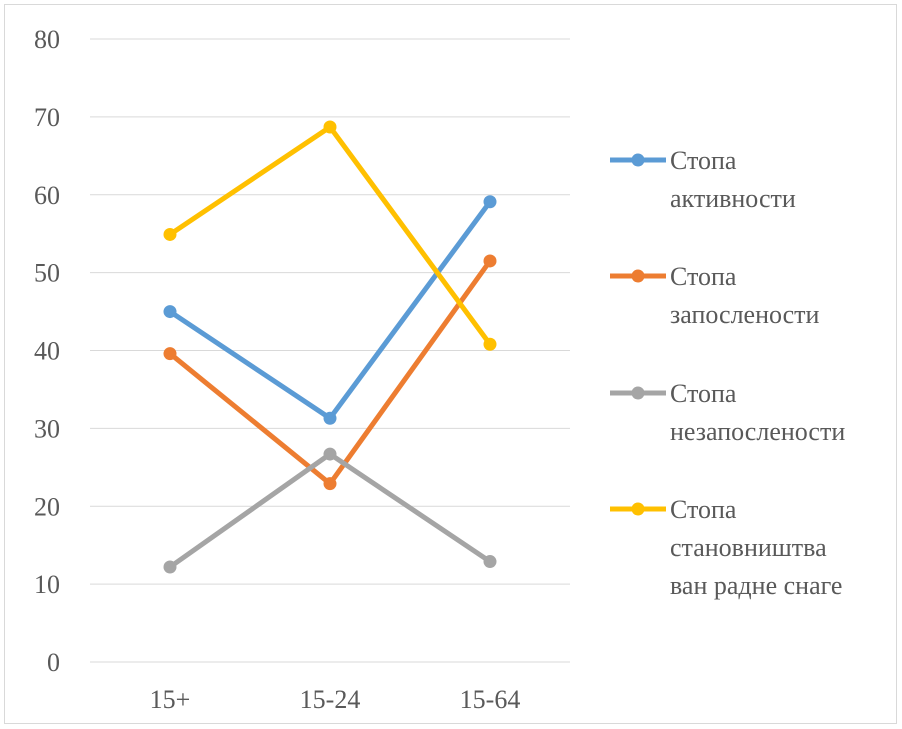 This screenshot has height=729, width=902. Describe the element at coordinates (748, 547) in the screenshot. I see `legend-label: становништва` at that location.